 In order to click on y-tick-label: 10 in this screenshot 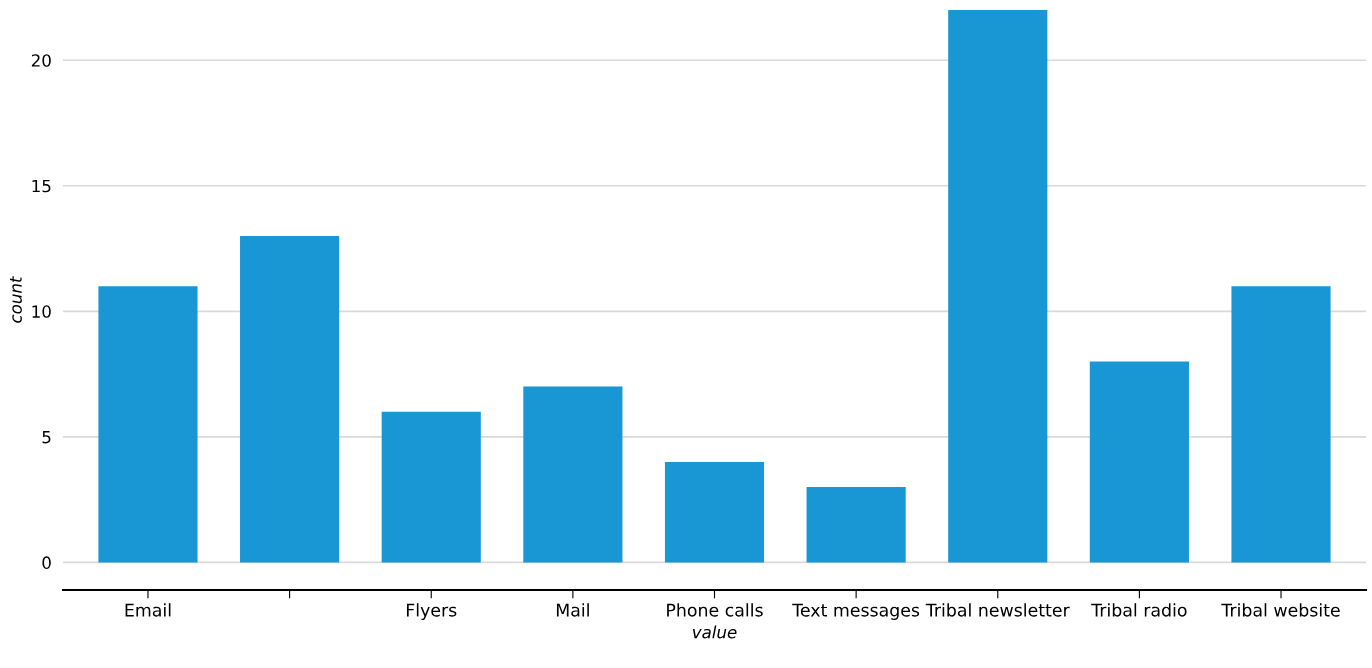, I will do `click(41, 311)`.